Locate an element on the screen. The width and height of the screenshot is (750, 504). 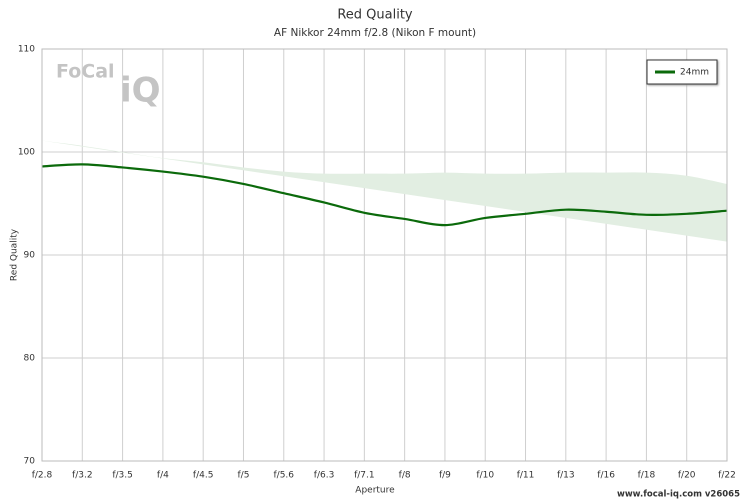
x-tick-label: f/4.5 is located at coordinates (203, 476).